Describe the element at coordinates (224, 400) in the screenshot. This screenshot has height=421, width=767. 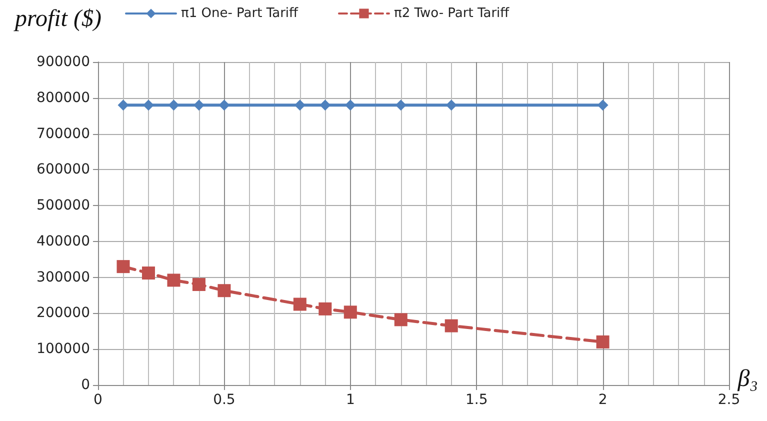
I see `x-tick-label: 0.5` at that location.